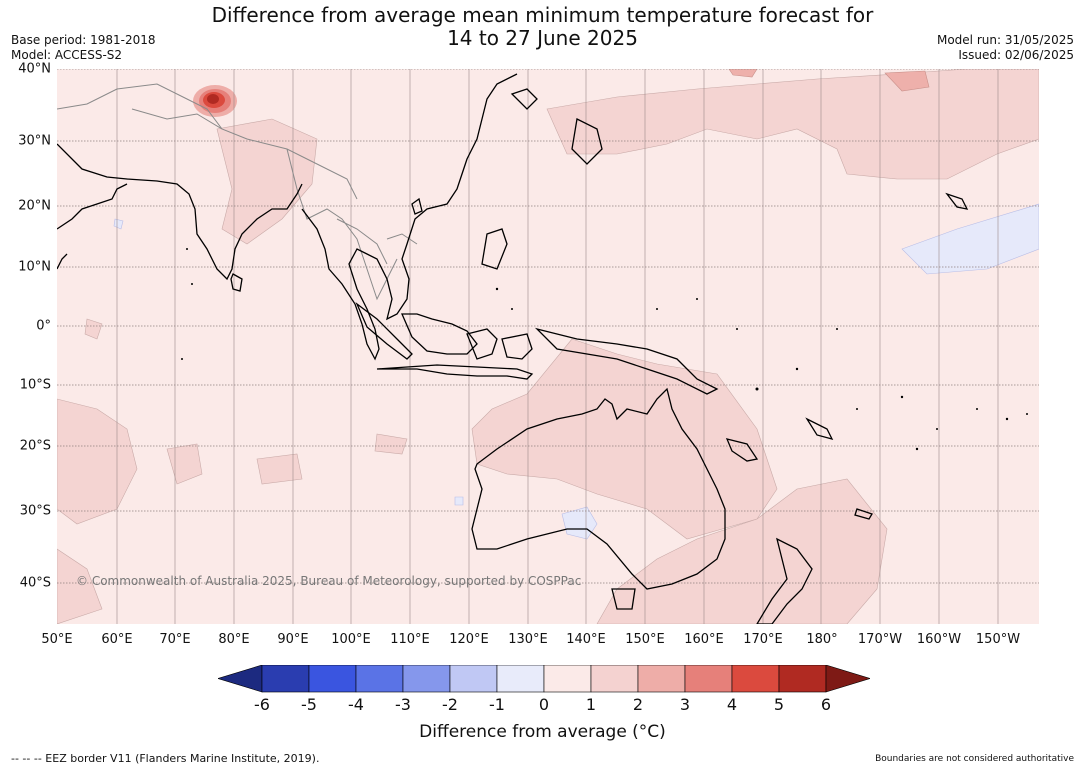 Image resolution: width=1085 pixels, height=770 pixels. I want to click on title-line-2: 14 to 27 June 2025, so click(542, 38).